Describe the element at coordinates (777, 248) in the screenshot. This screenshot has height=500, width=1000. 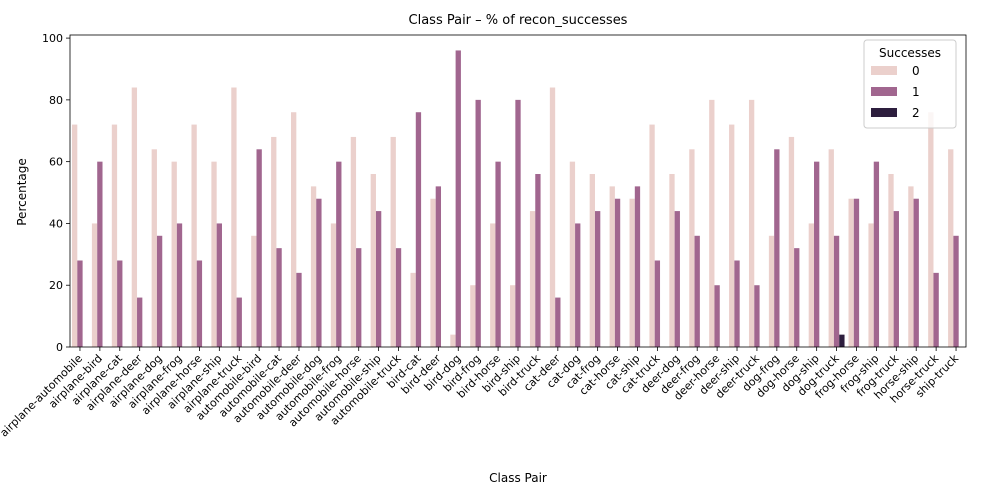
I see `bar-dog-frog-s1` at that location.